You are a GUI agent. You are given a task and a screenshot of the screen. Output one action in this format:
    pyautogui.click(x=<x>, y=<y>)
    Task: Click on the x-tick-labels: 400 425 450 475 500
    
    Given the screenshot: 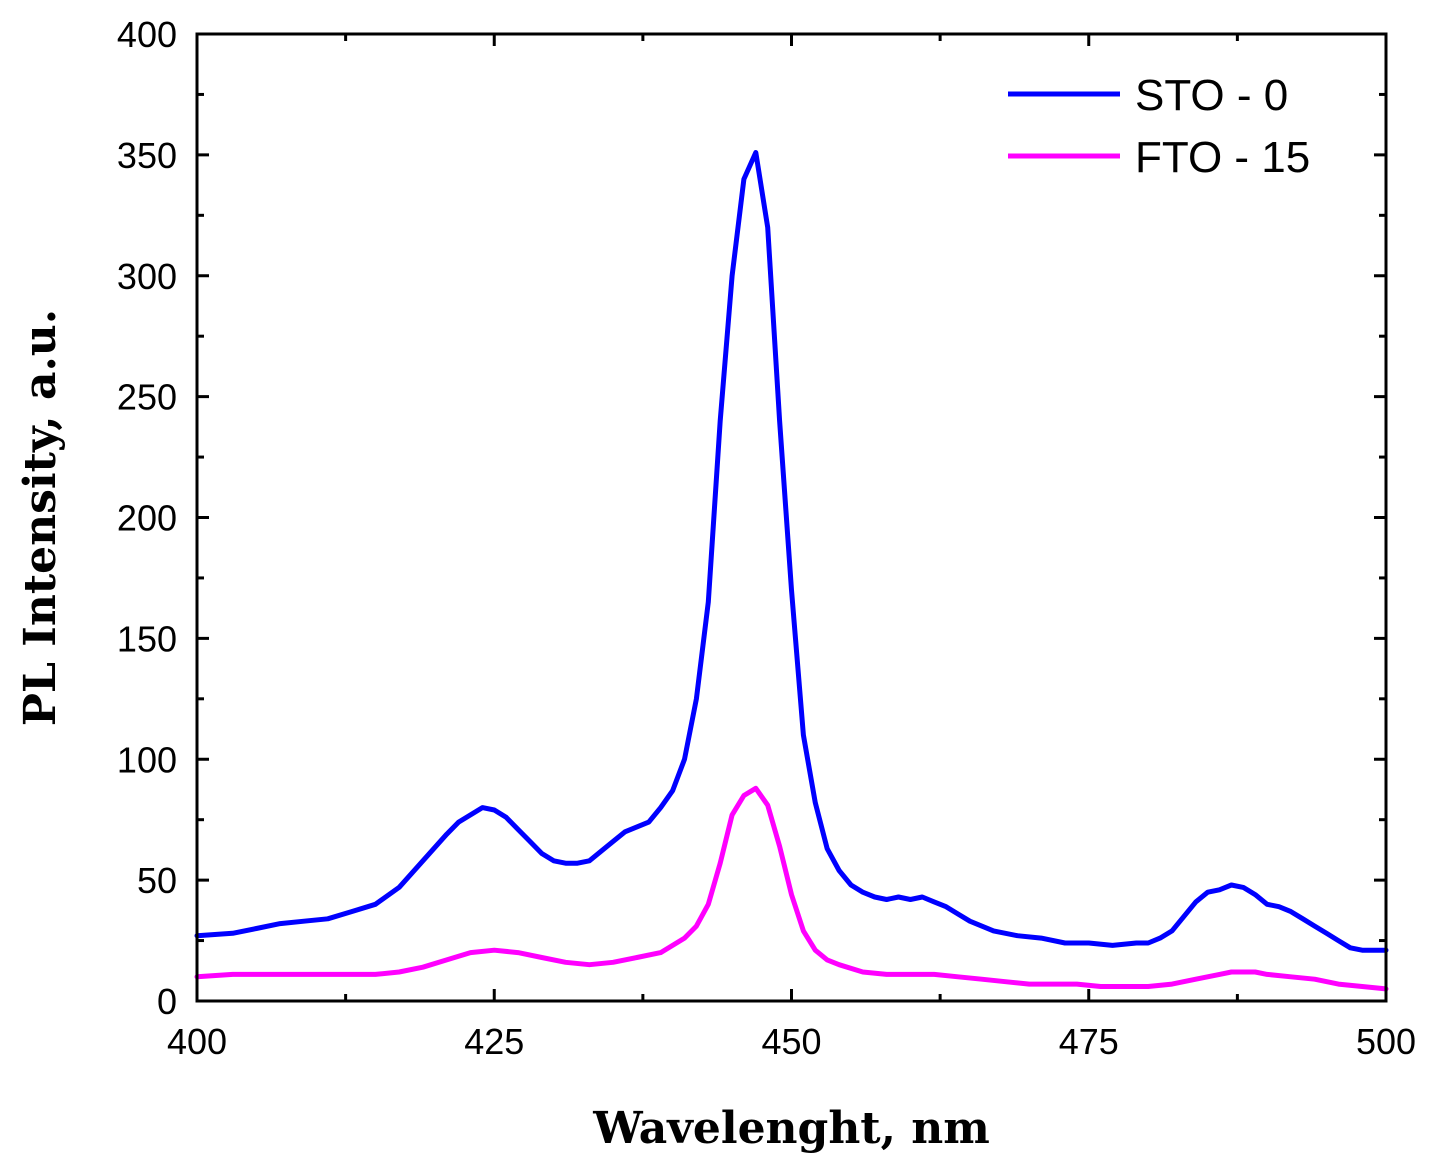 What is the action you would take?
    pyautogui.click(x=791, y=1041)
    